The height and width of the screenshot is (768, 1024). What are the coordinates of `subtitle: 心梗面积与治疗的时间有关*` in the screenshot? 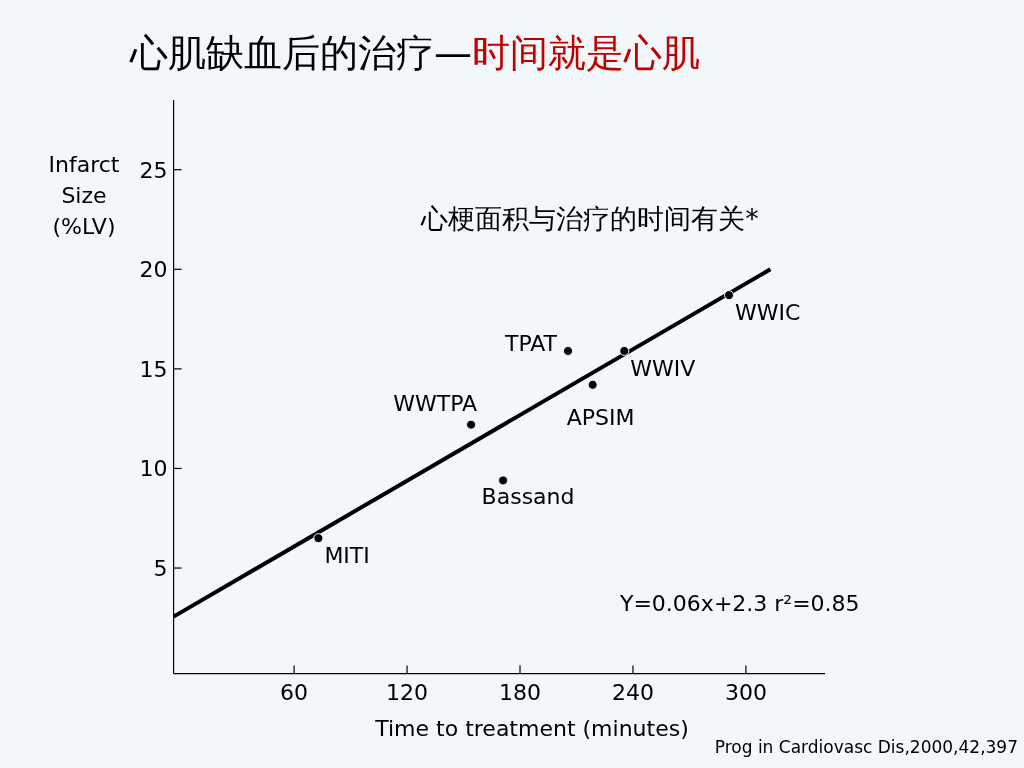 It's located at (590, 218).